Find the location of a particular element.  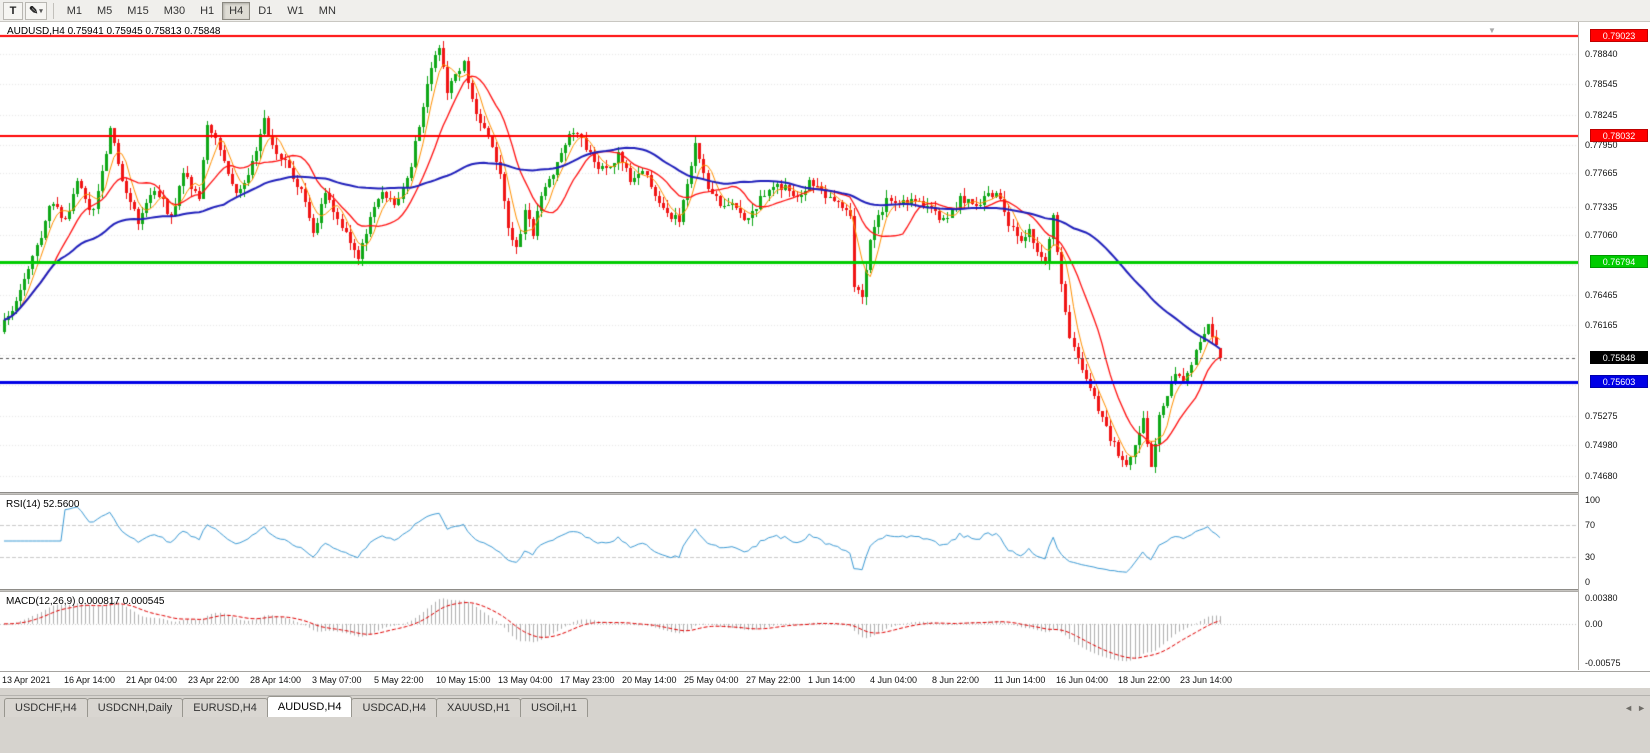

rsi-indicator-label: RSI(14) 52.5600 is located at coordinates (43, 504).